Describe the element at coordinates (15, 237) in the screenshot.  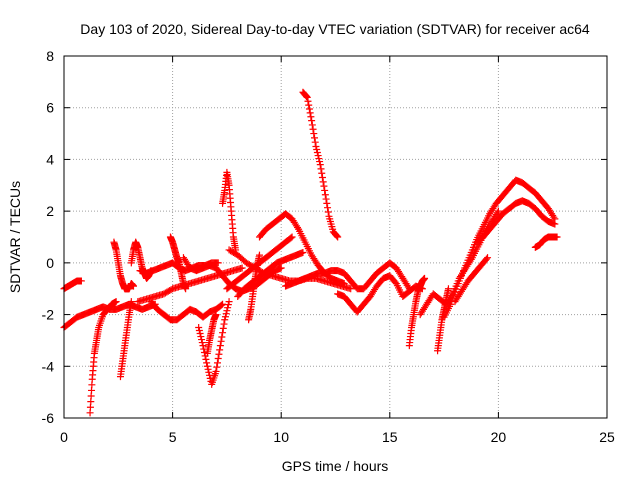
I see `y-axis-label: SDTVAR / TECUs` at that location.